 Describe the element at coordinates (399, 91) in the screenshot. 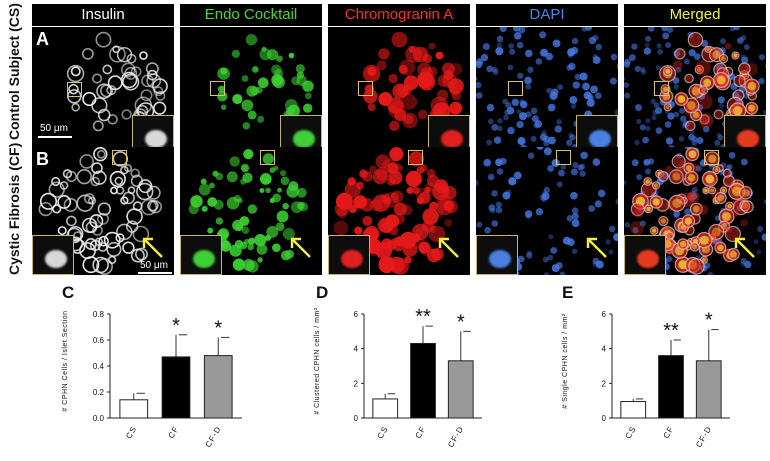

I see `micrograph-cs-chromogranin-a` at that location.